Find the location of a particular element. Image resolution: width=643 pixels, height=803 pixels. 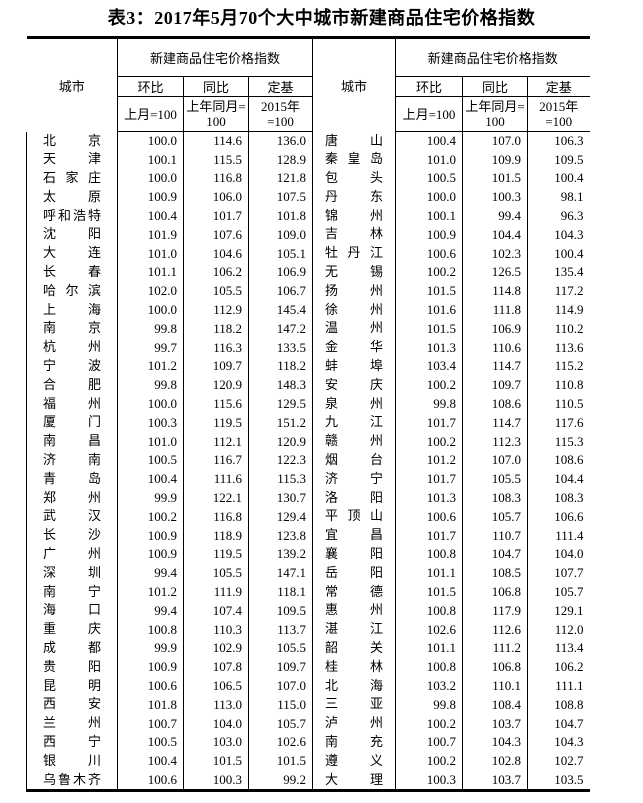

table-row: 成都 99.9 102.9 105.5 韶关 101.1 111.2 113.4 is located at coordinates (308, 648).